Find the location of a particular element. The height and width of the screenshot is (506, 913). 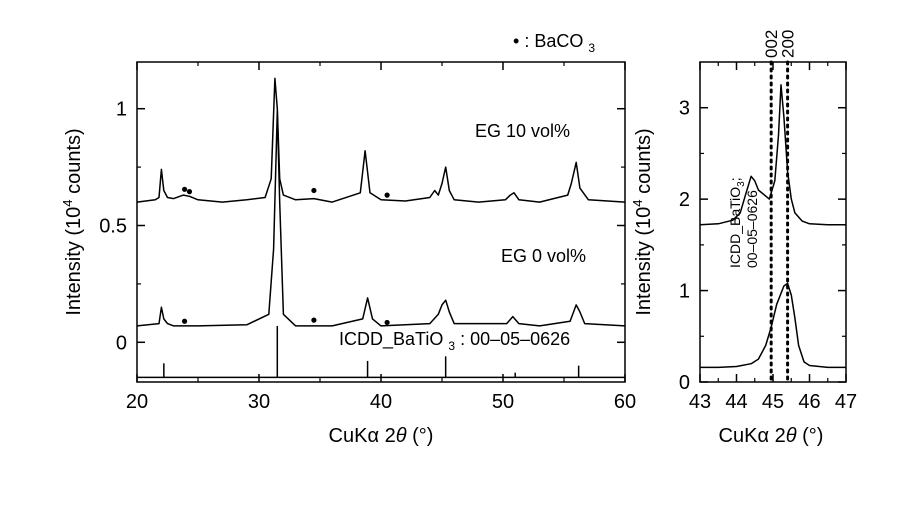

right-xlabel-main: CuKα 2 is located at coordinates (752, 436).